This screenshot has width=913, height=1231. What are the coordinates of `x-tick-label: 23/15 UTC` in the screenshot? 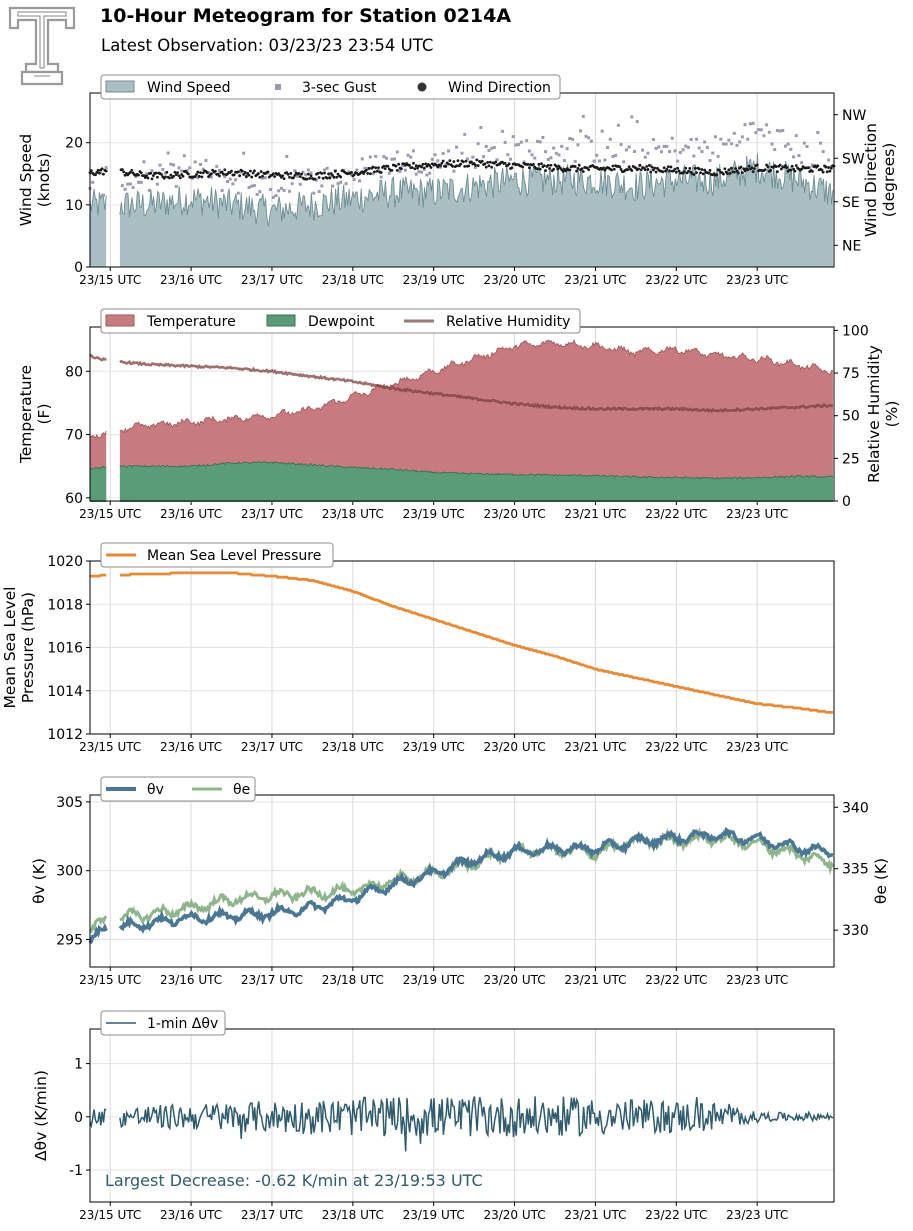 It's located at (110, 1215).